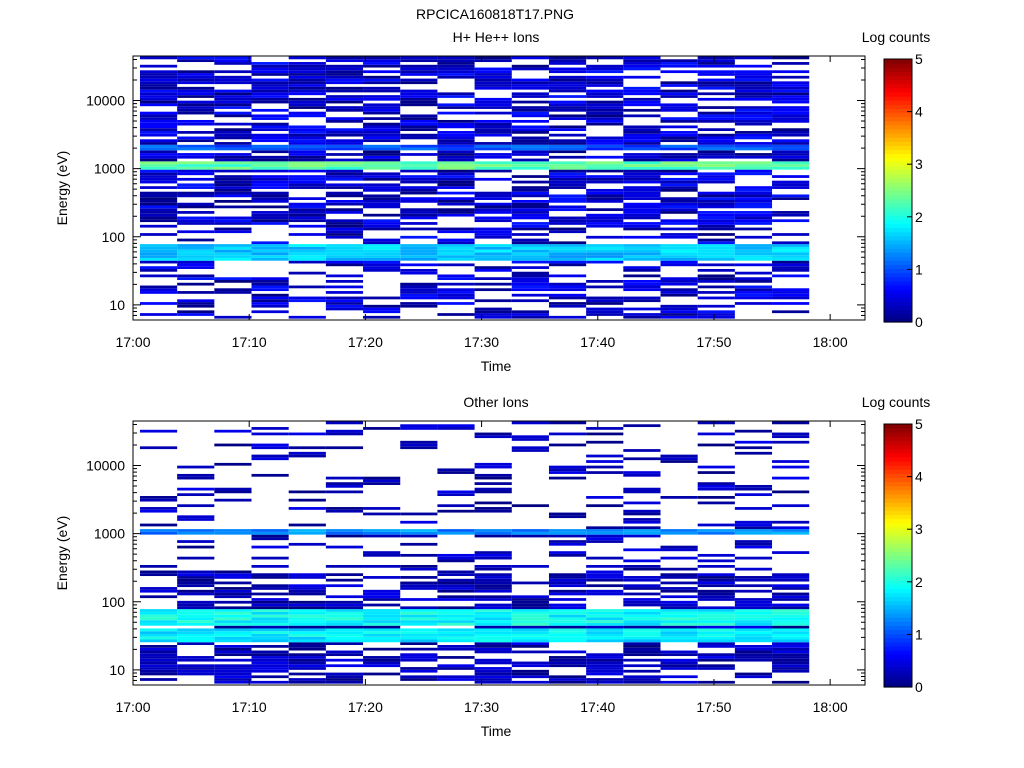 The width and height of the screenshot is (1024, 768). What do you see at coordinates (496, 37) in the screenshot?
I see `panel-title: H+ He++ Ions` at bounding box center [496, 37].